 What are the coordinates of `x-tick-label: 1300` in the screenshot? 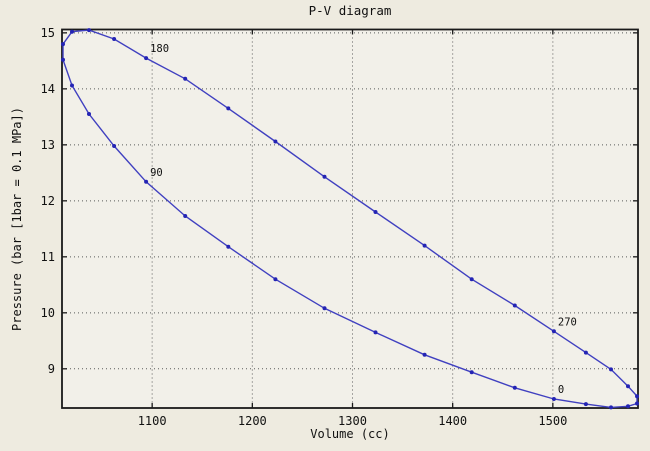 It's located at (352, 421).